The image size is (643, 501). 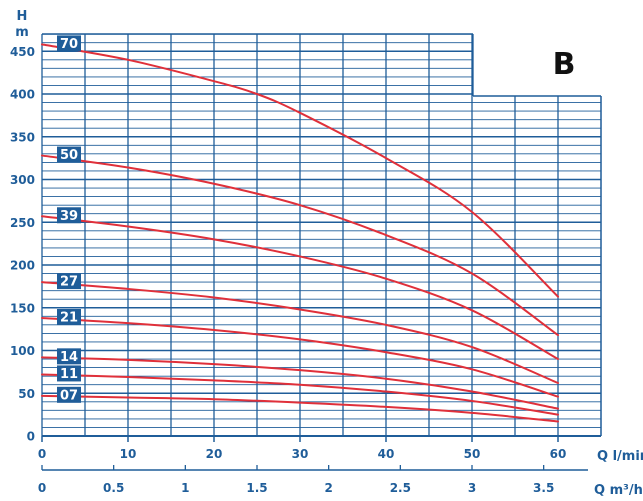 I want to click on x-tick-label: 20, so click(x=214, y=454).